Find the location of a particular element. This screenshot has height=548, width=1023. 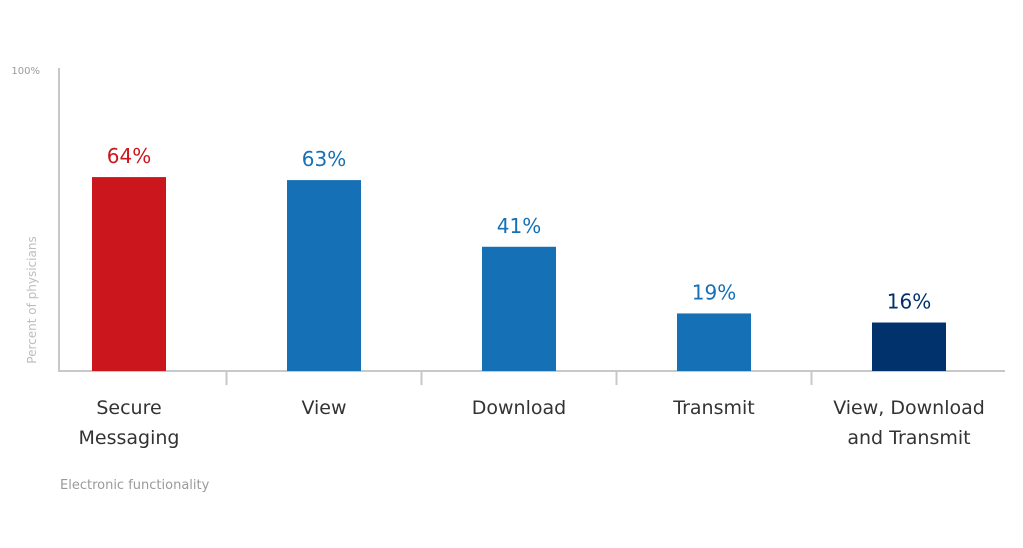

x-axis-label: Electronic functionality is located at coordinates (135, 485).